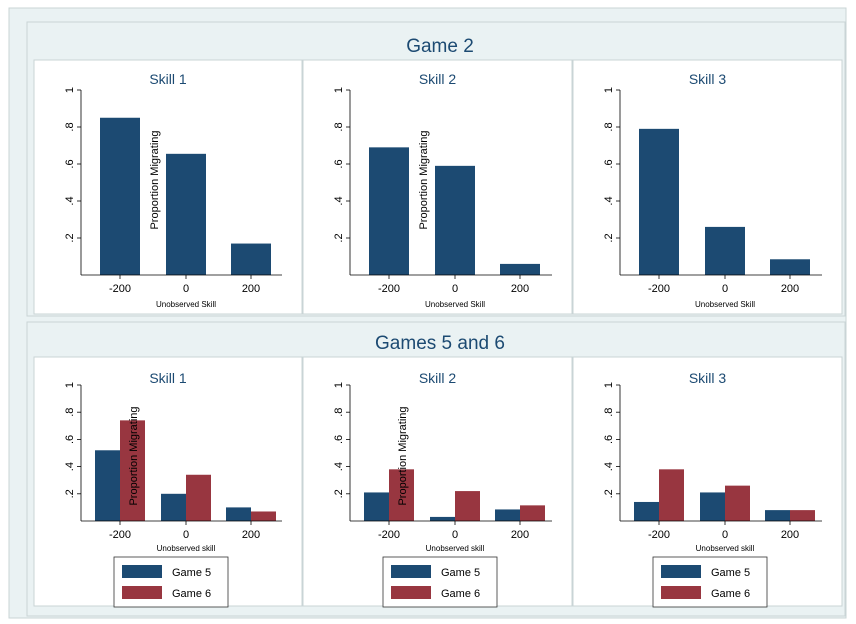  Describe the element at coordinates (440, 46) in the screenshot. I see `group-1-title: Game 2` at that location.